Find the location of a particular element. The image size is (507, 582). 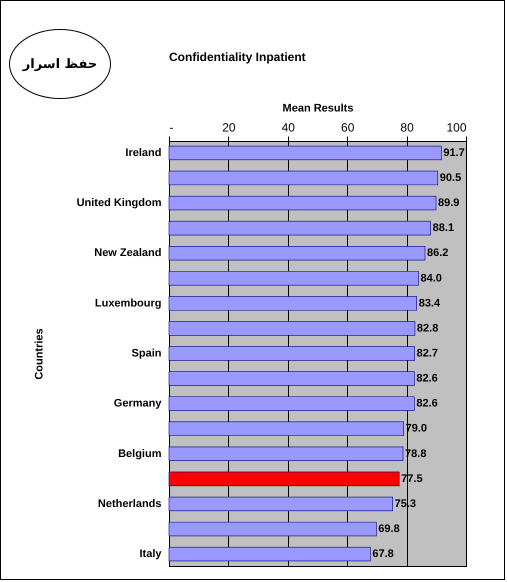

data-label: 82.7 is located at coordinates (427, 354).